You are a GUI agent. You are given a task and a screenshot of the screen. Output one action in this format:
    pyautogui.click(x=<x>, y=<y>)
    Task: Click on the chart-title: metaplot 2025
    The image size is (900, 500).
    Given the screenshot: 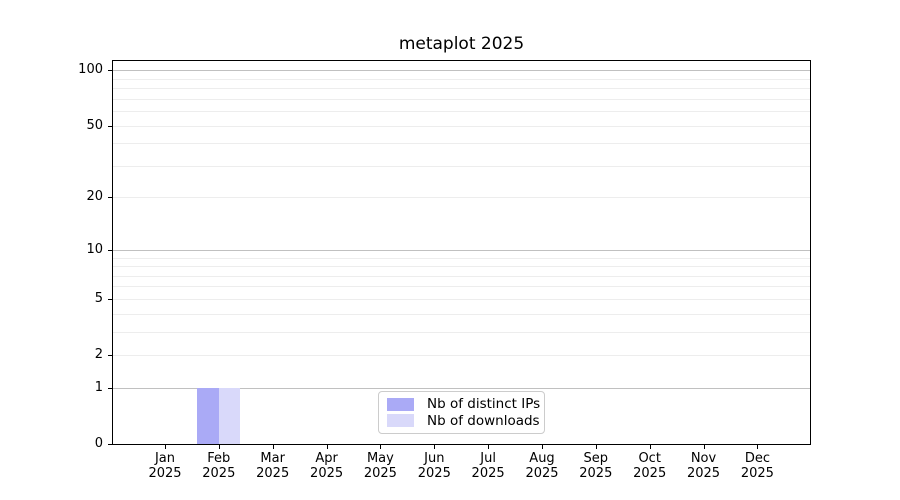 What is the action you would take?
    pyautogui.click(x=461, y=44)
    